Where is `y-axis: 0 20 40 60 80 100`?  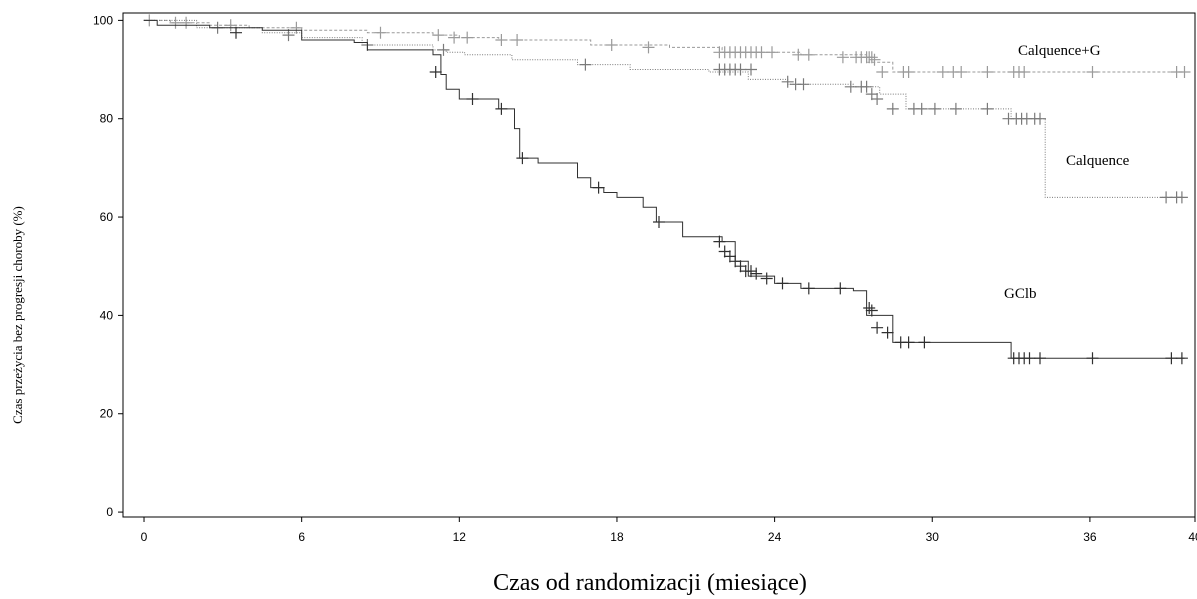
y-axis: 0 20 40 60 80 100 is located at coordinates (108, 266).